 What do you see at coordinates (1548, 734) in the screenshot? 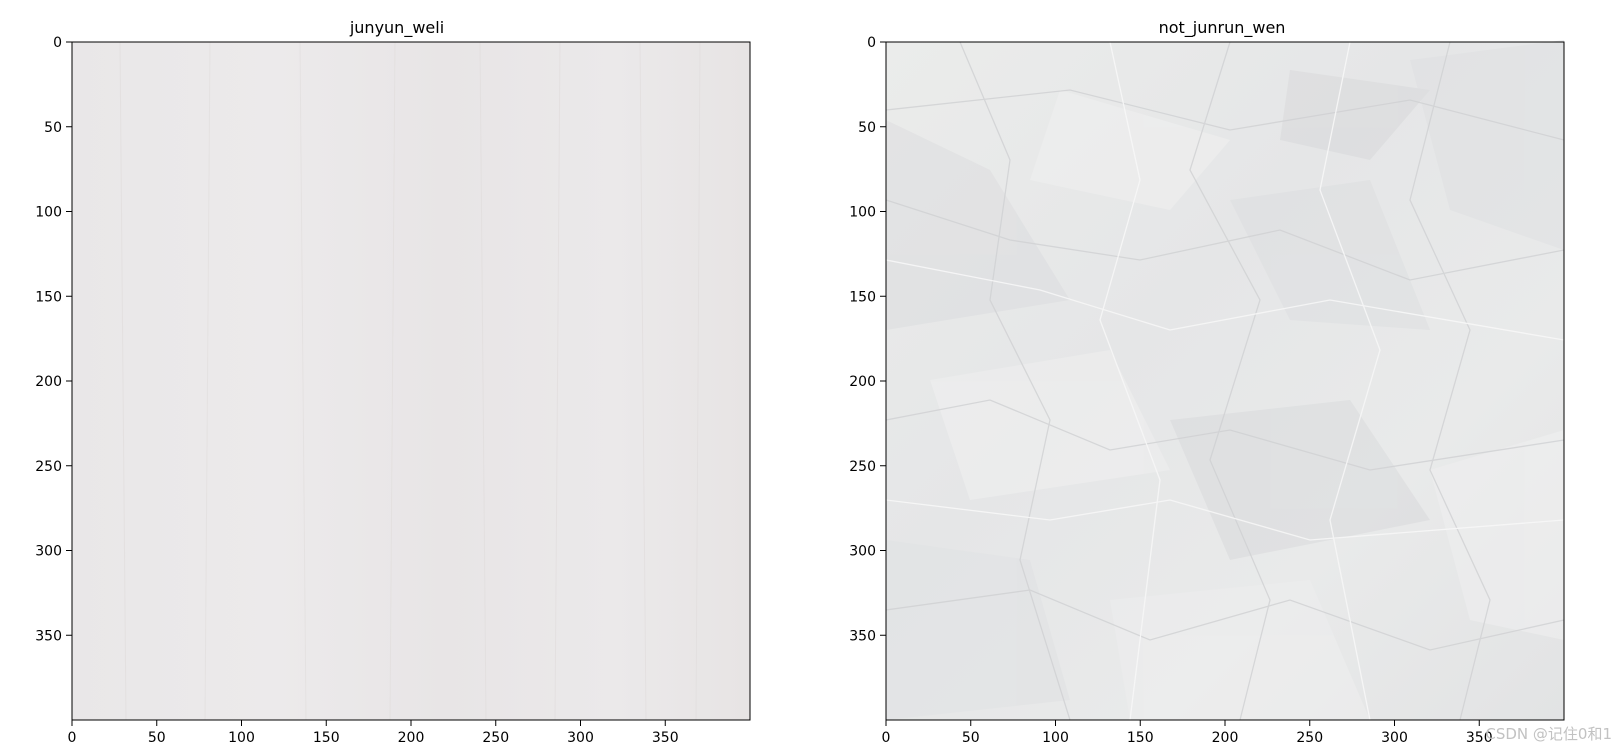
I see `watermark-text: CSDN @记住0和1` at bounding box center [1548, 734].